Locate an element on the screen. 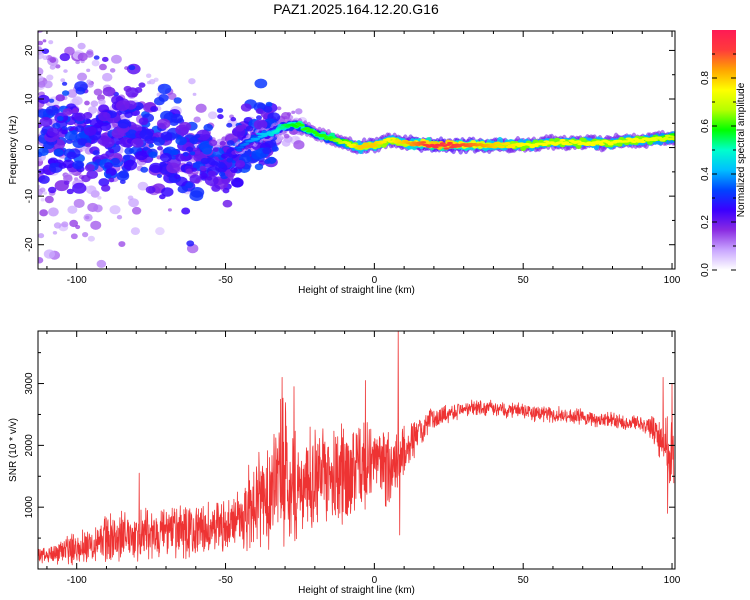 This screenshot has width=750, height=600. spectrogram-y-tick-label: -10 is located at coordinates (29, 195).